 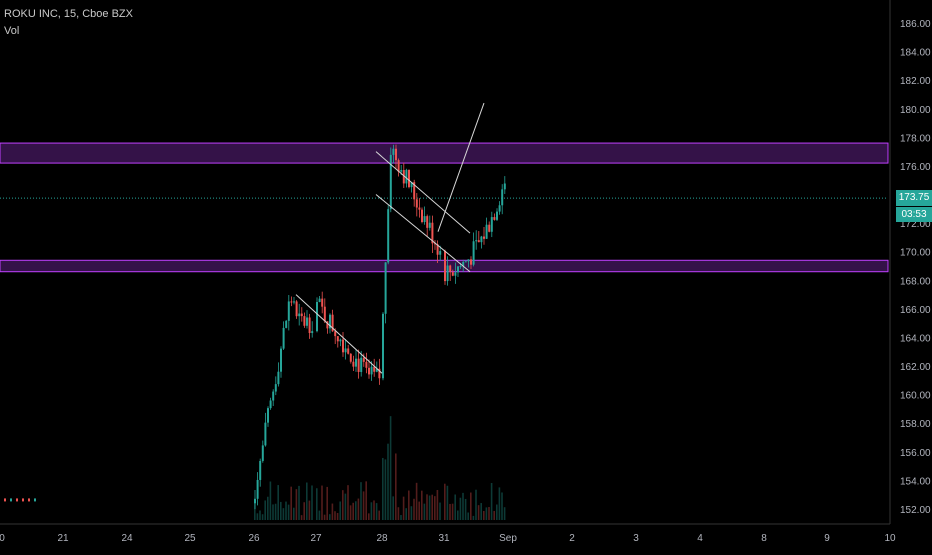 What do you see at coordinates (915, 367) in the screenshot?
I see `price-tick-label: 162.00` at bounding box center [915, 367].